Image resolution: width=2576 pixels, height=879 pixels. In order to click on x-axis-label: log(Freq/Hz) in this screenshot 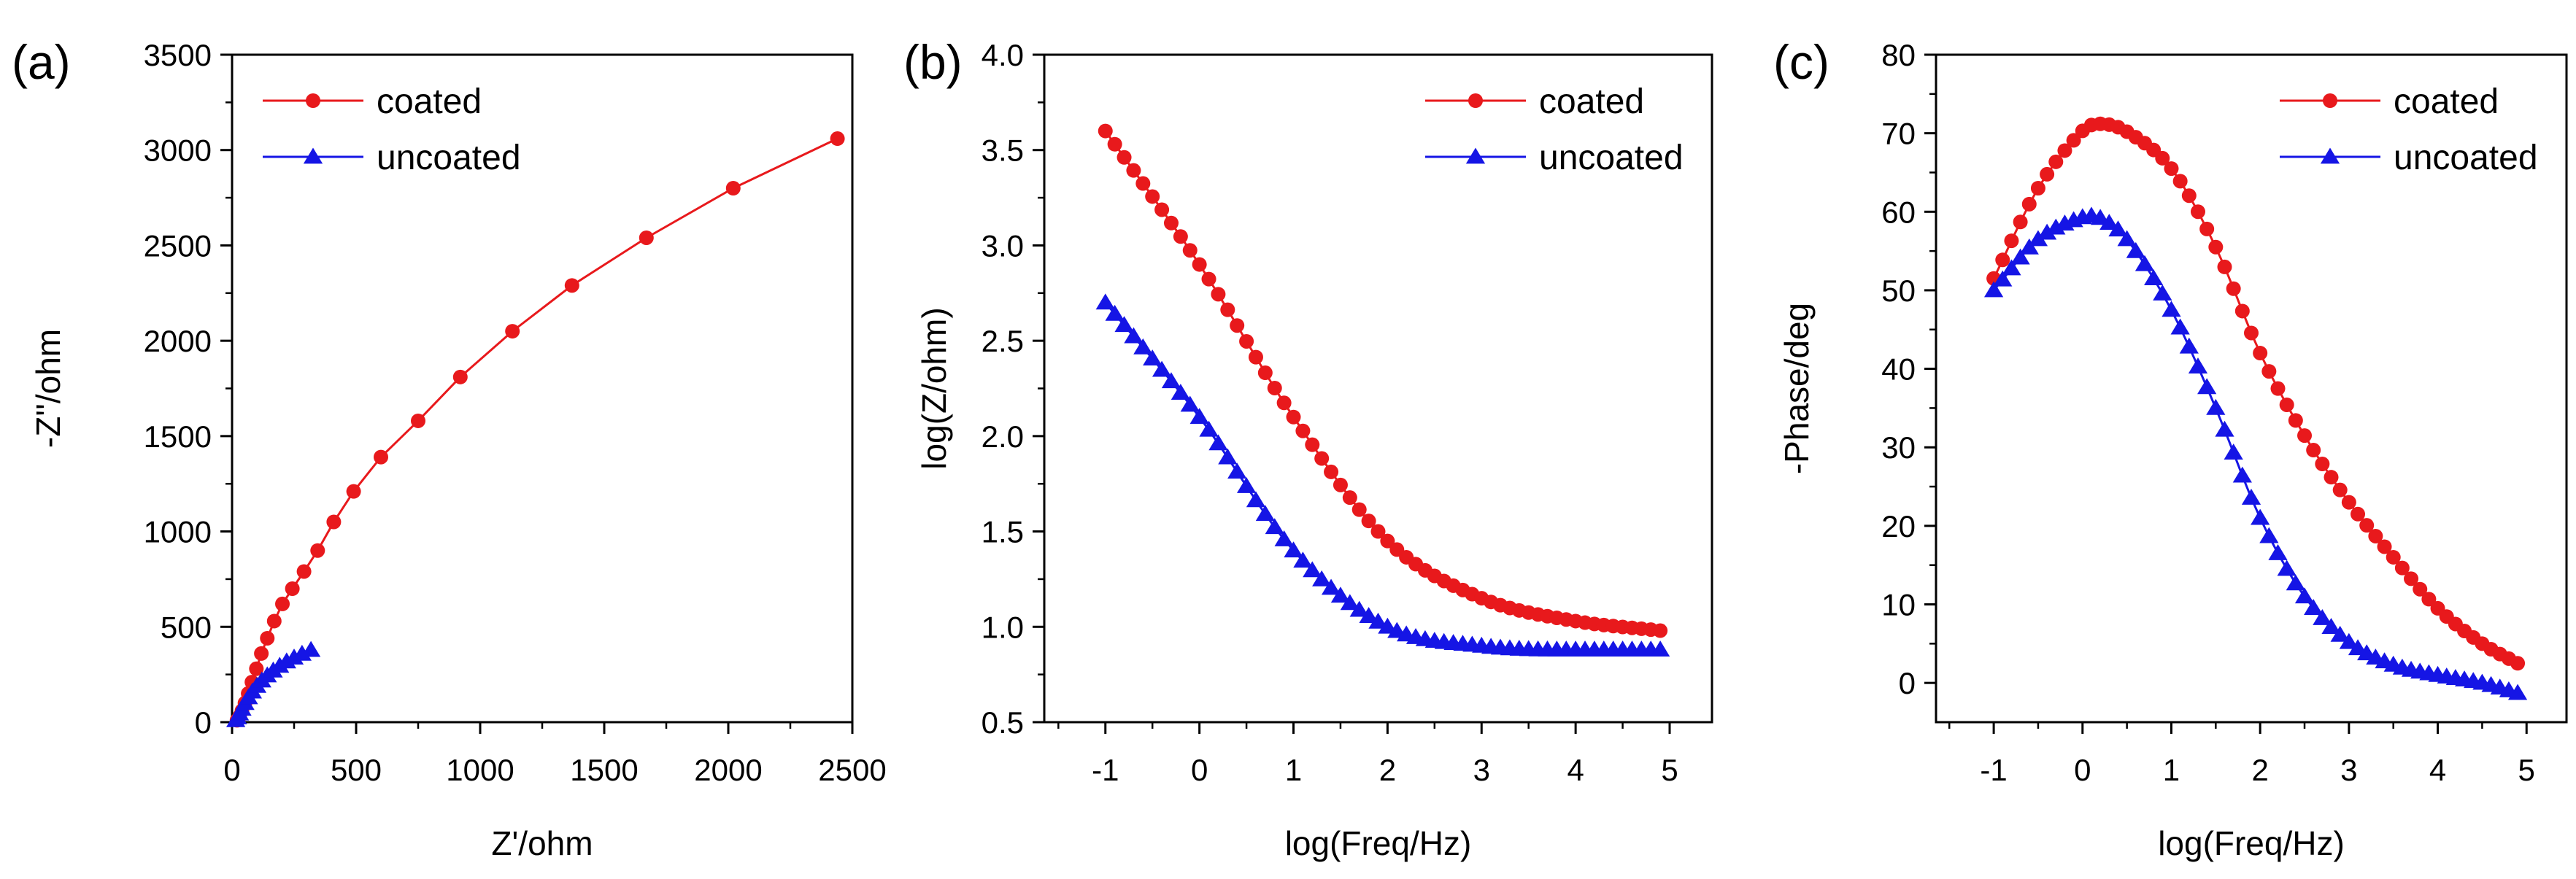, I will do `click(2251, 843)`.